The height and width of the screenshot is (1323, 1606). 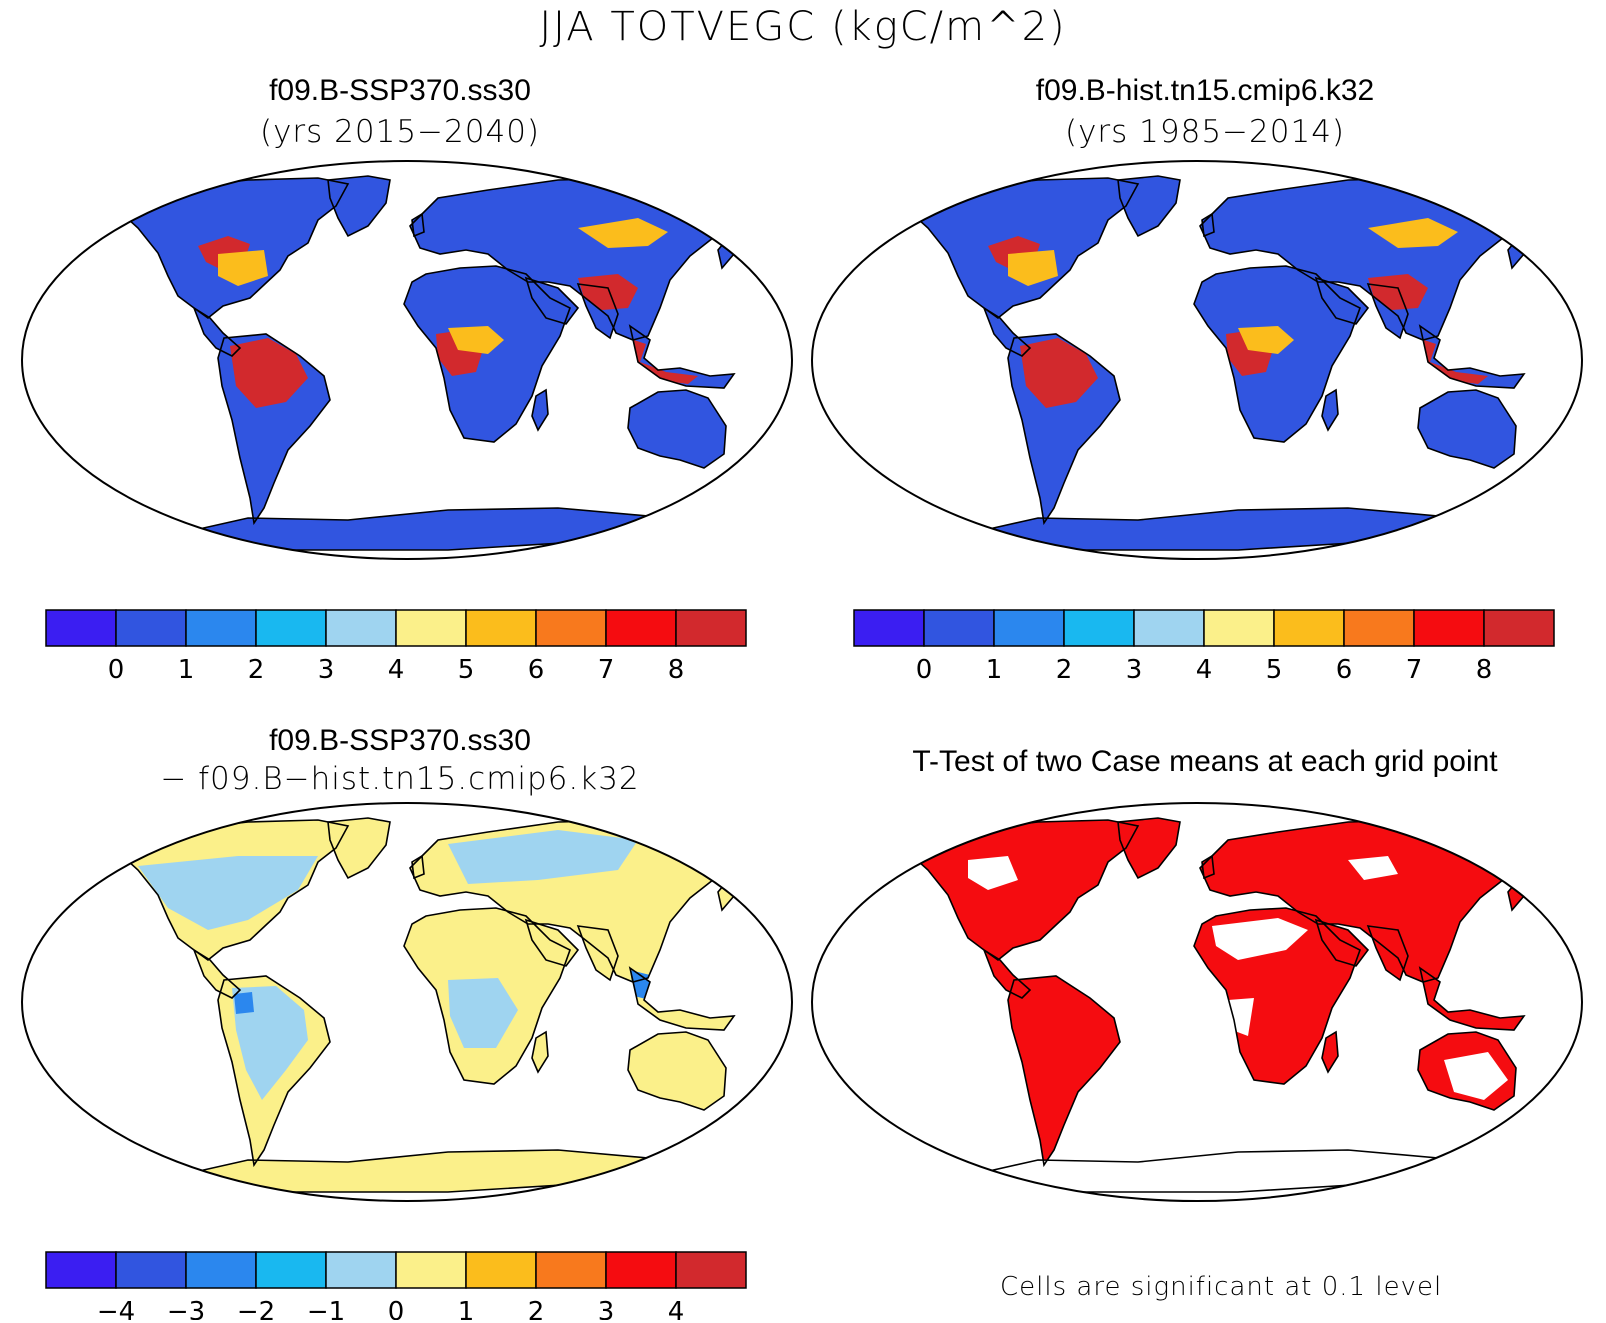 I want to click on significance-note: Cells are significant at 0.1 level, so click(x=1221, y=1287).